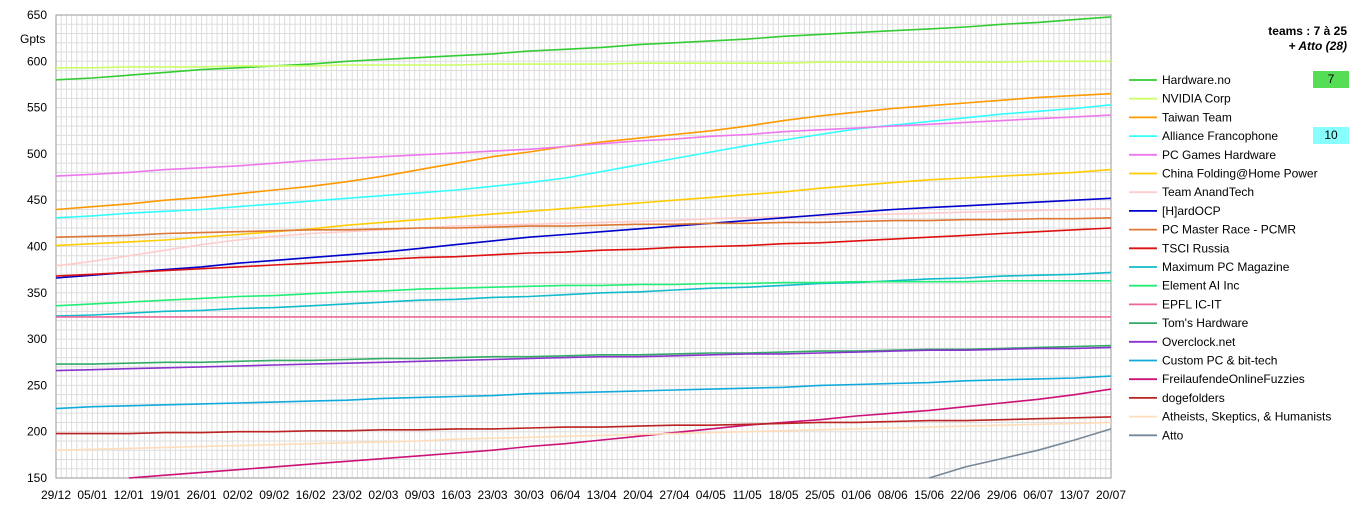 The height and width of the screenshot is (510, 1361). I want to click on legend-label: Hardware.no, so click(1196, 80).